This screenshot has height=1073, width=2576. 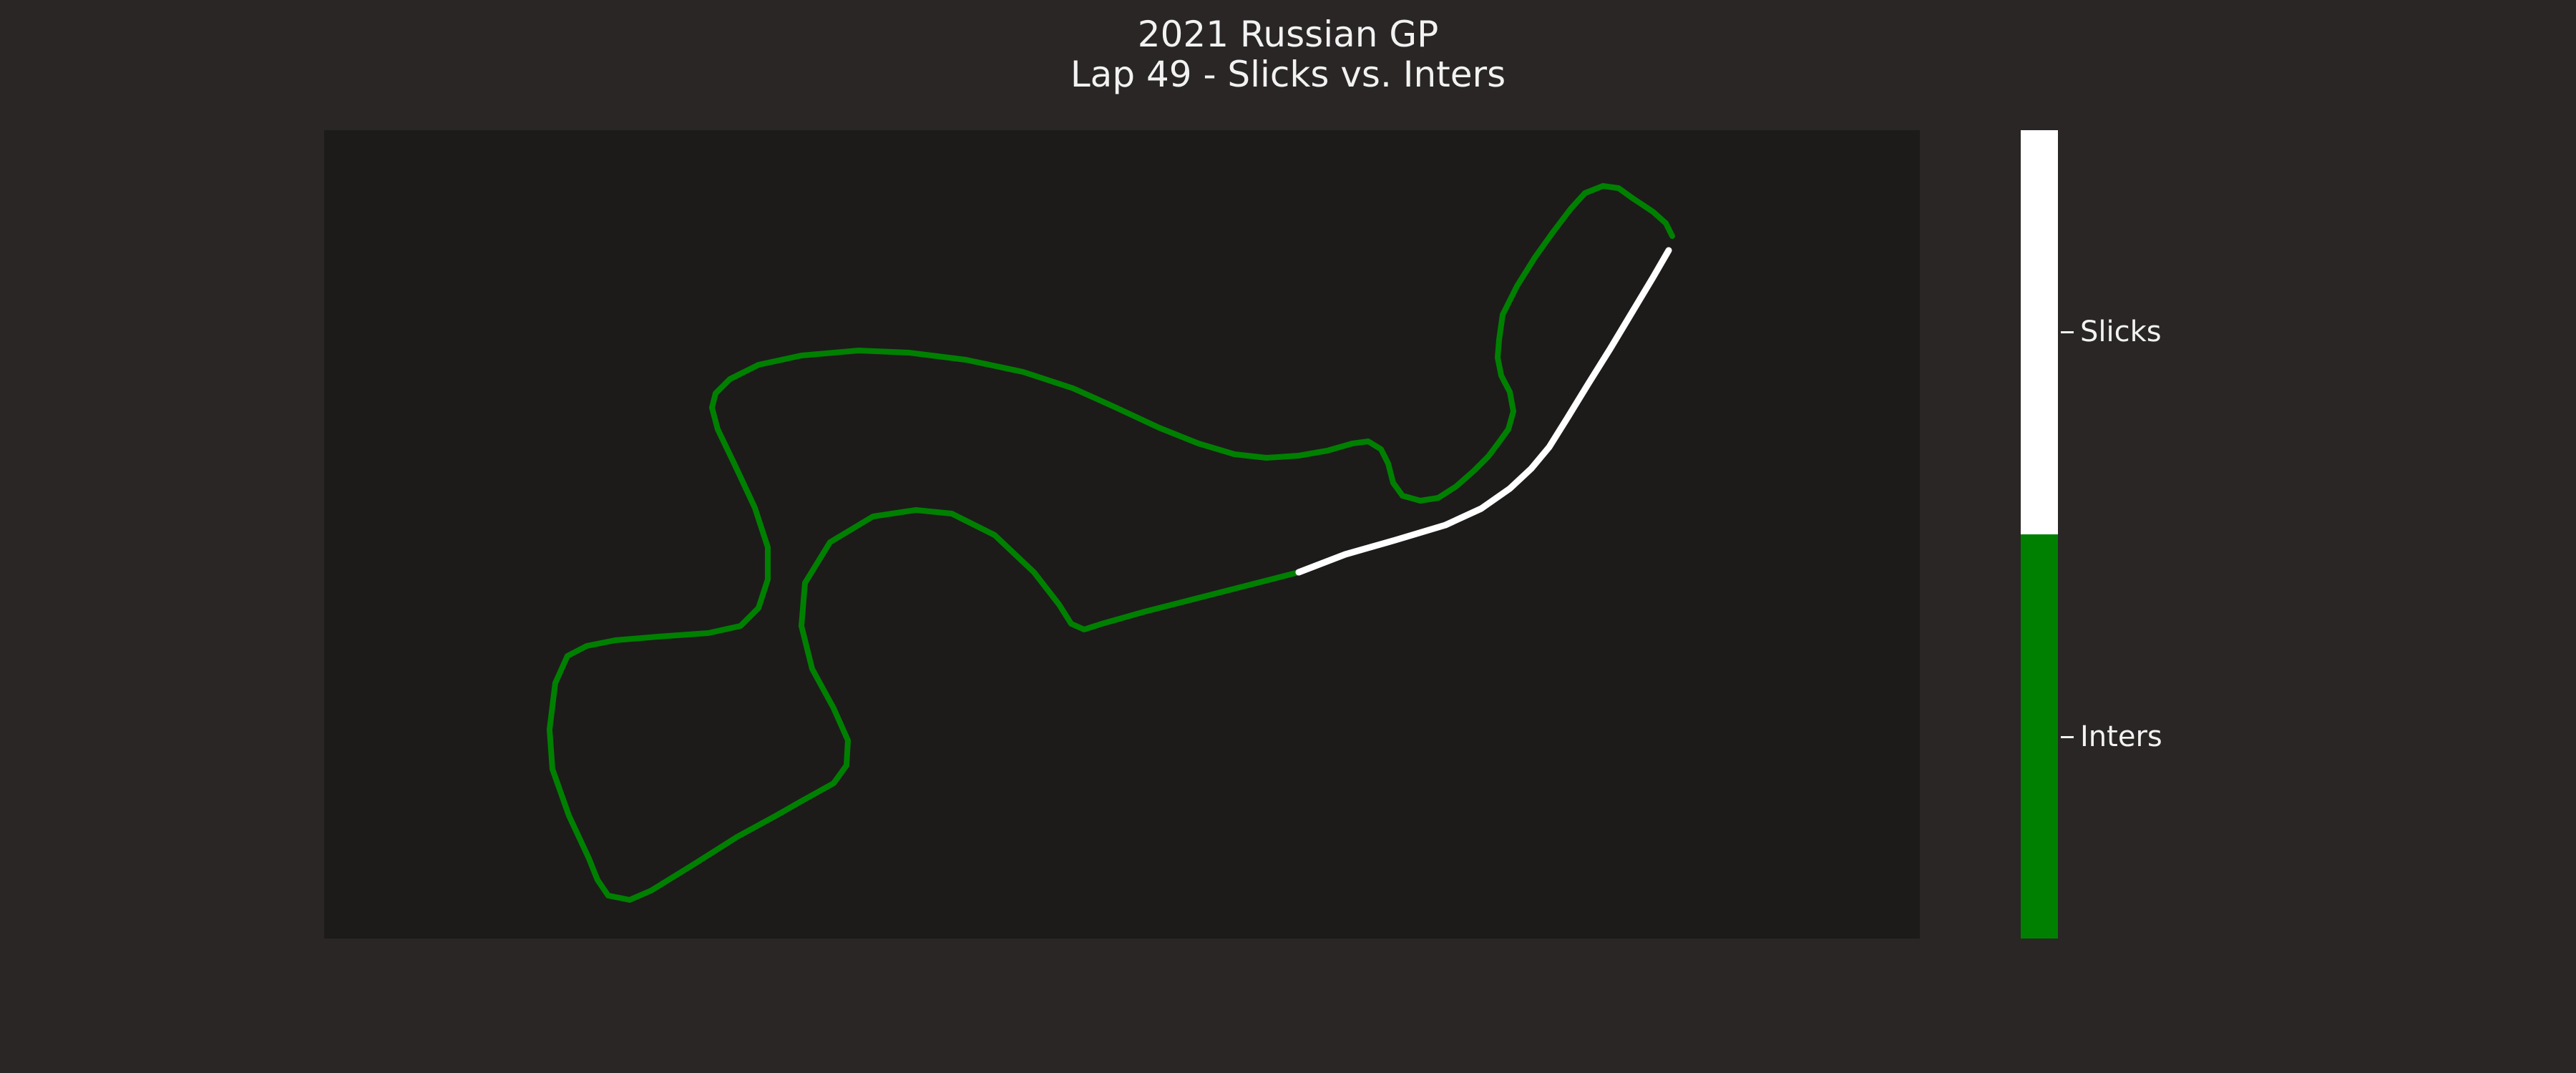 I want to click on colorbar-segment-inters, so click(x=2039, y=736).